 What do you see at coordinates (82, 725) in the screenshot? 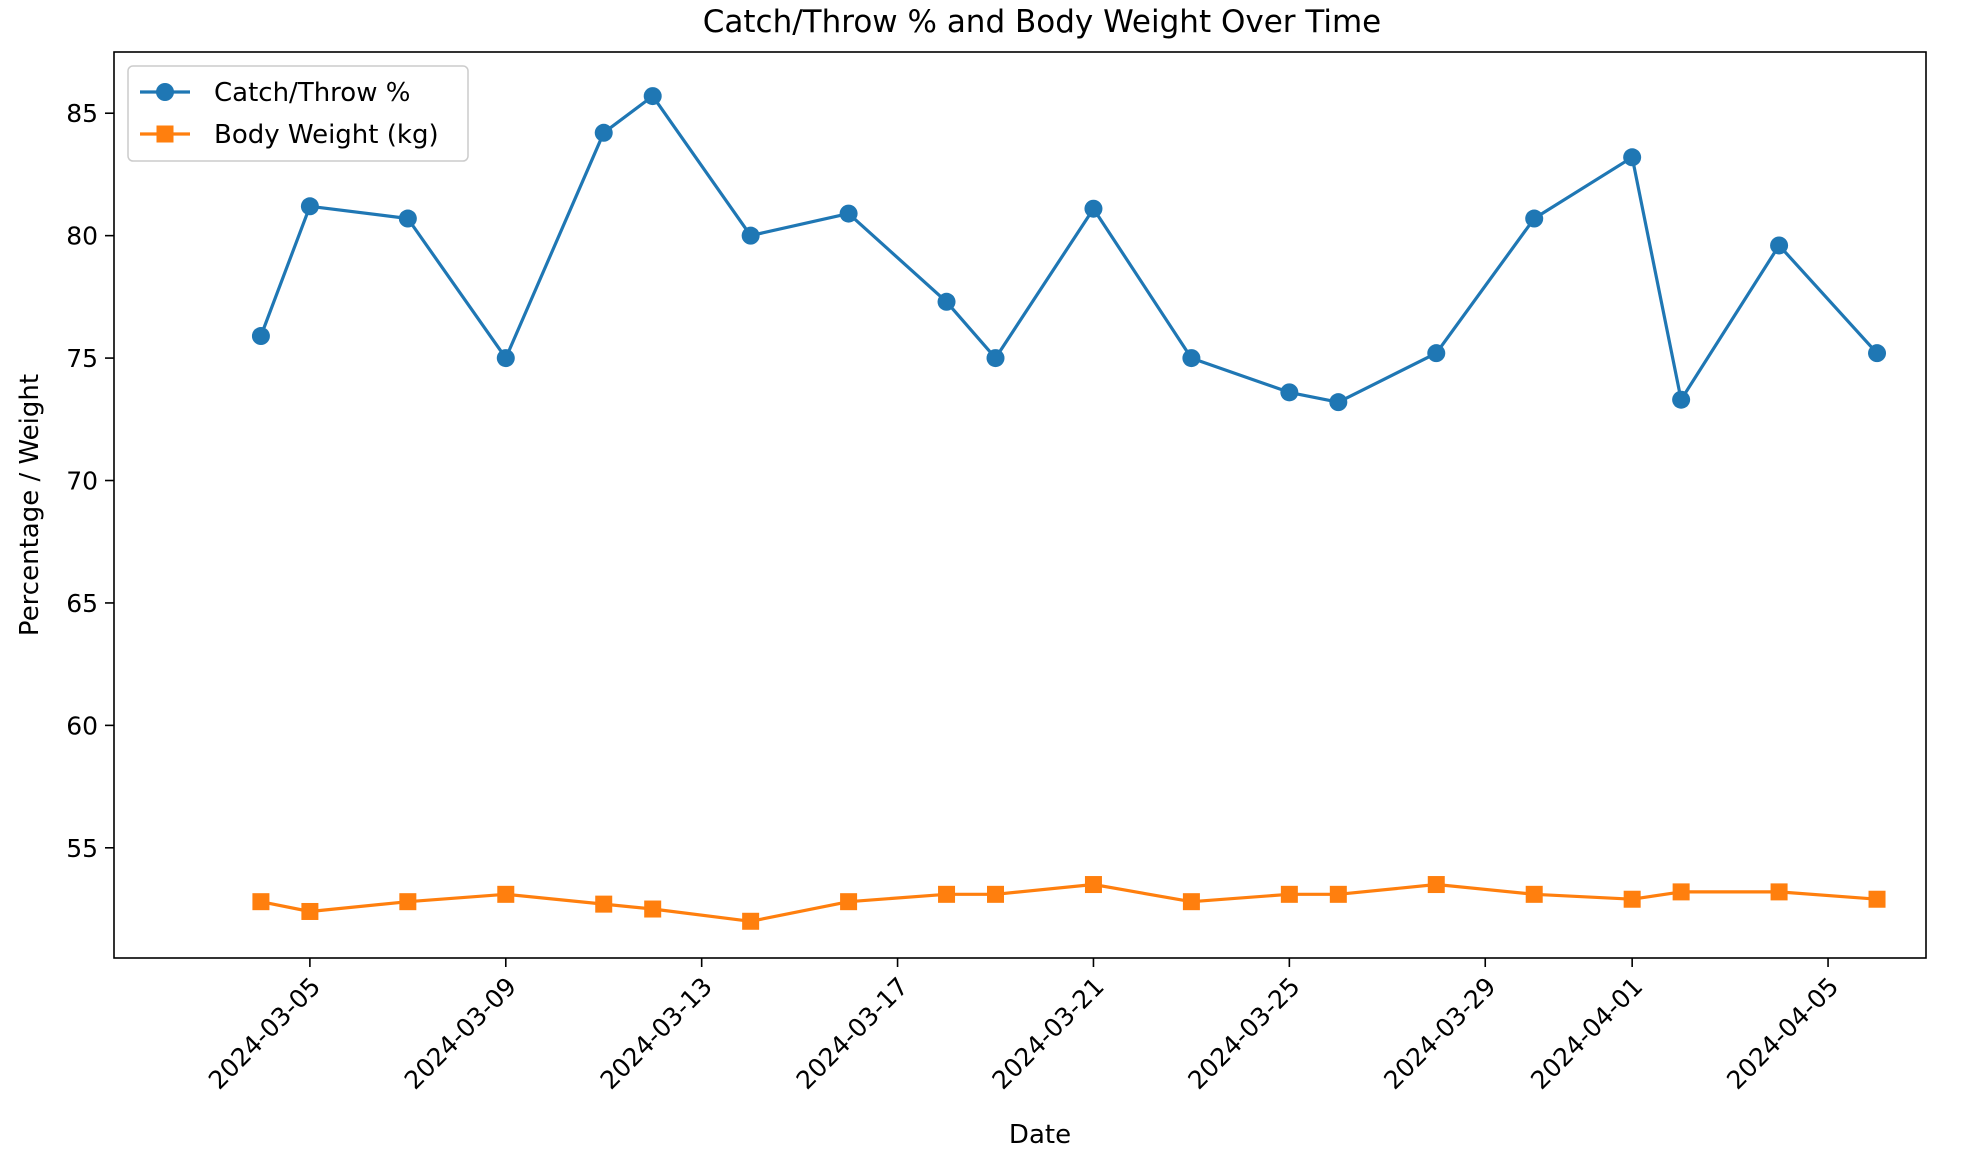
I see `y-tick-label: 60` at bounding box center [82, 725].